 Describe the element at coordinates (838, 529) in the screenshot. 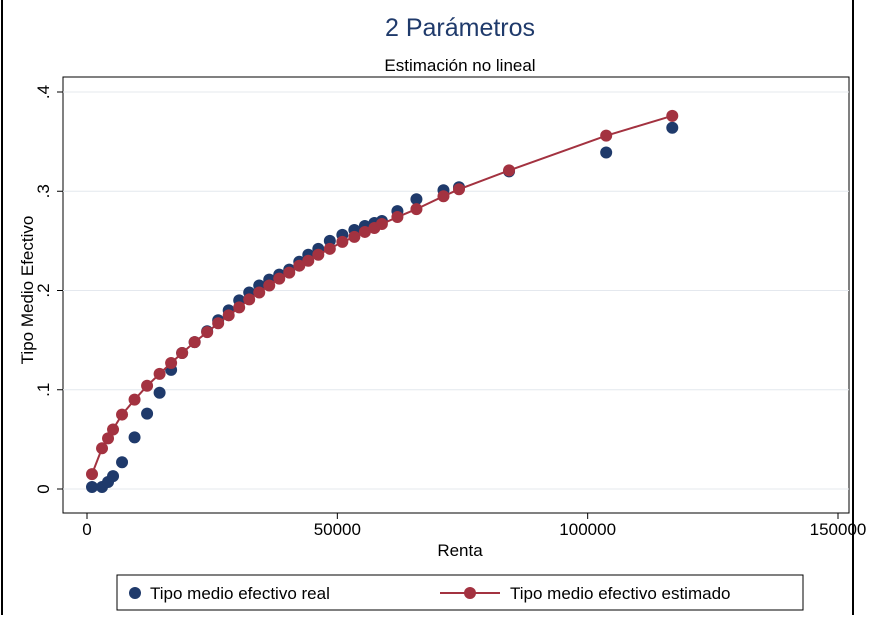

I see `x-tick-label: 150000` at that location.